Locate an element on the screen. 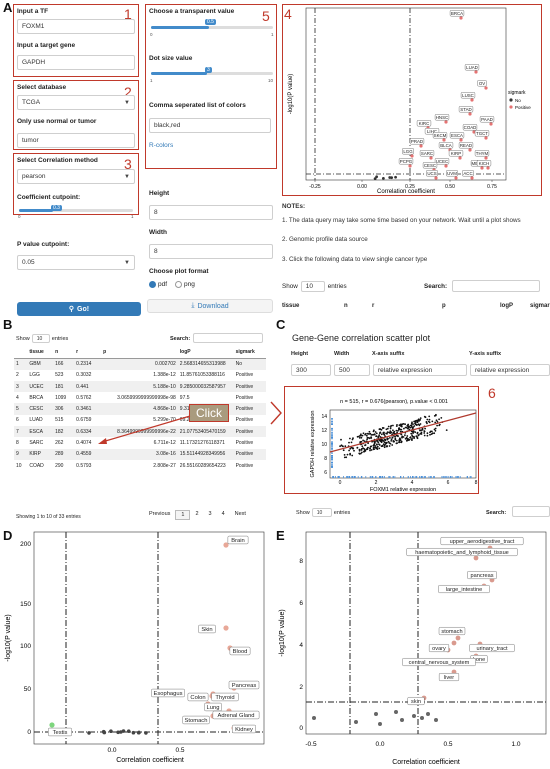  col-sigmark: sigmark is located at coordinates (540, 306).